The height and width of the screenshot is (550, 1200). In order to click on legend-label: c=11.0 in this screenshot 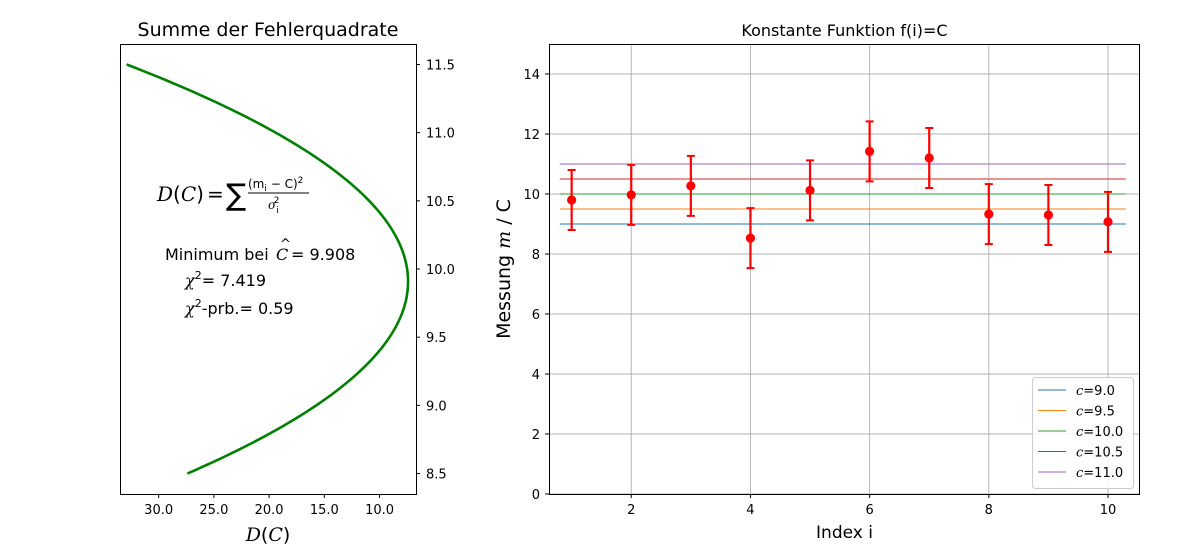, I will do `click(1099, 473)`.